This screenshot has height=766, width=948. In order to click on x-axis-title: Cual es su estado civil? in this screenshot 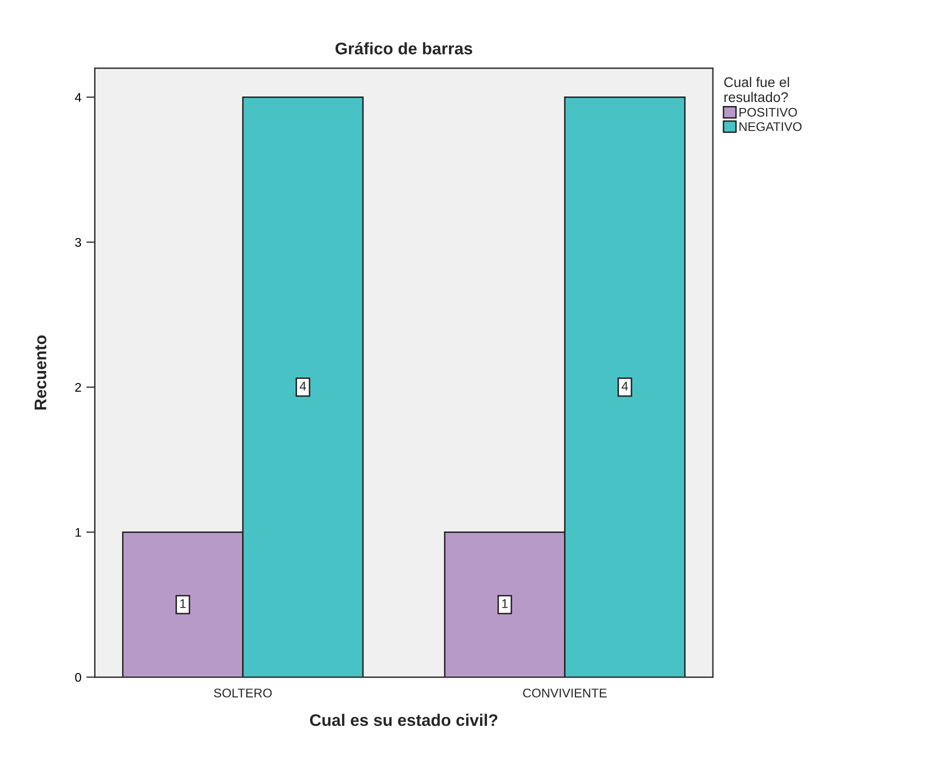, I will do `click(404, 720)`.